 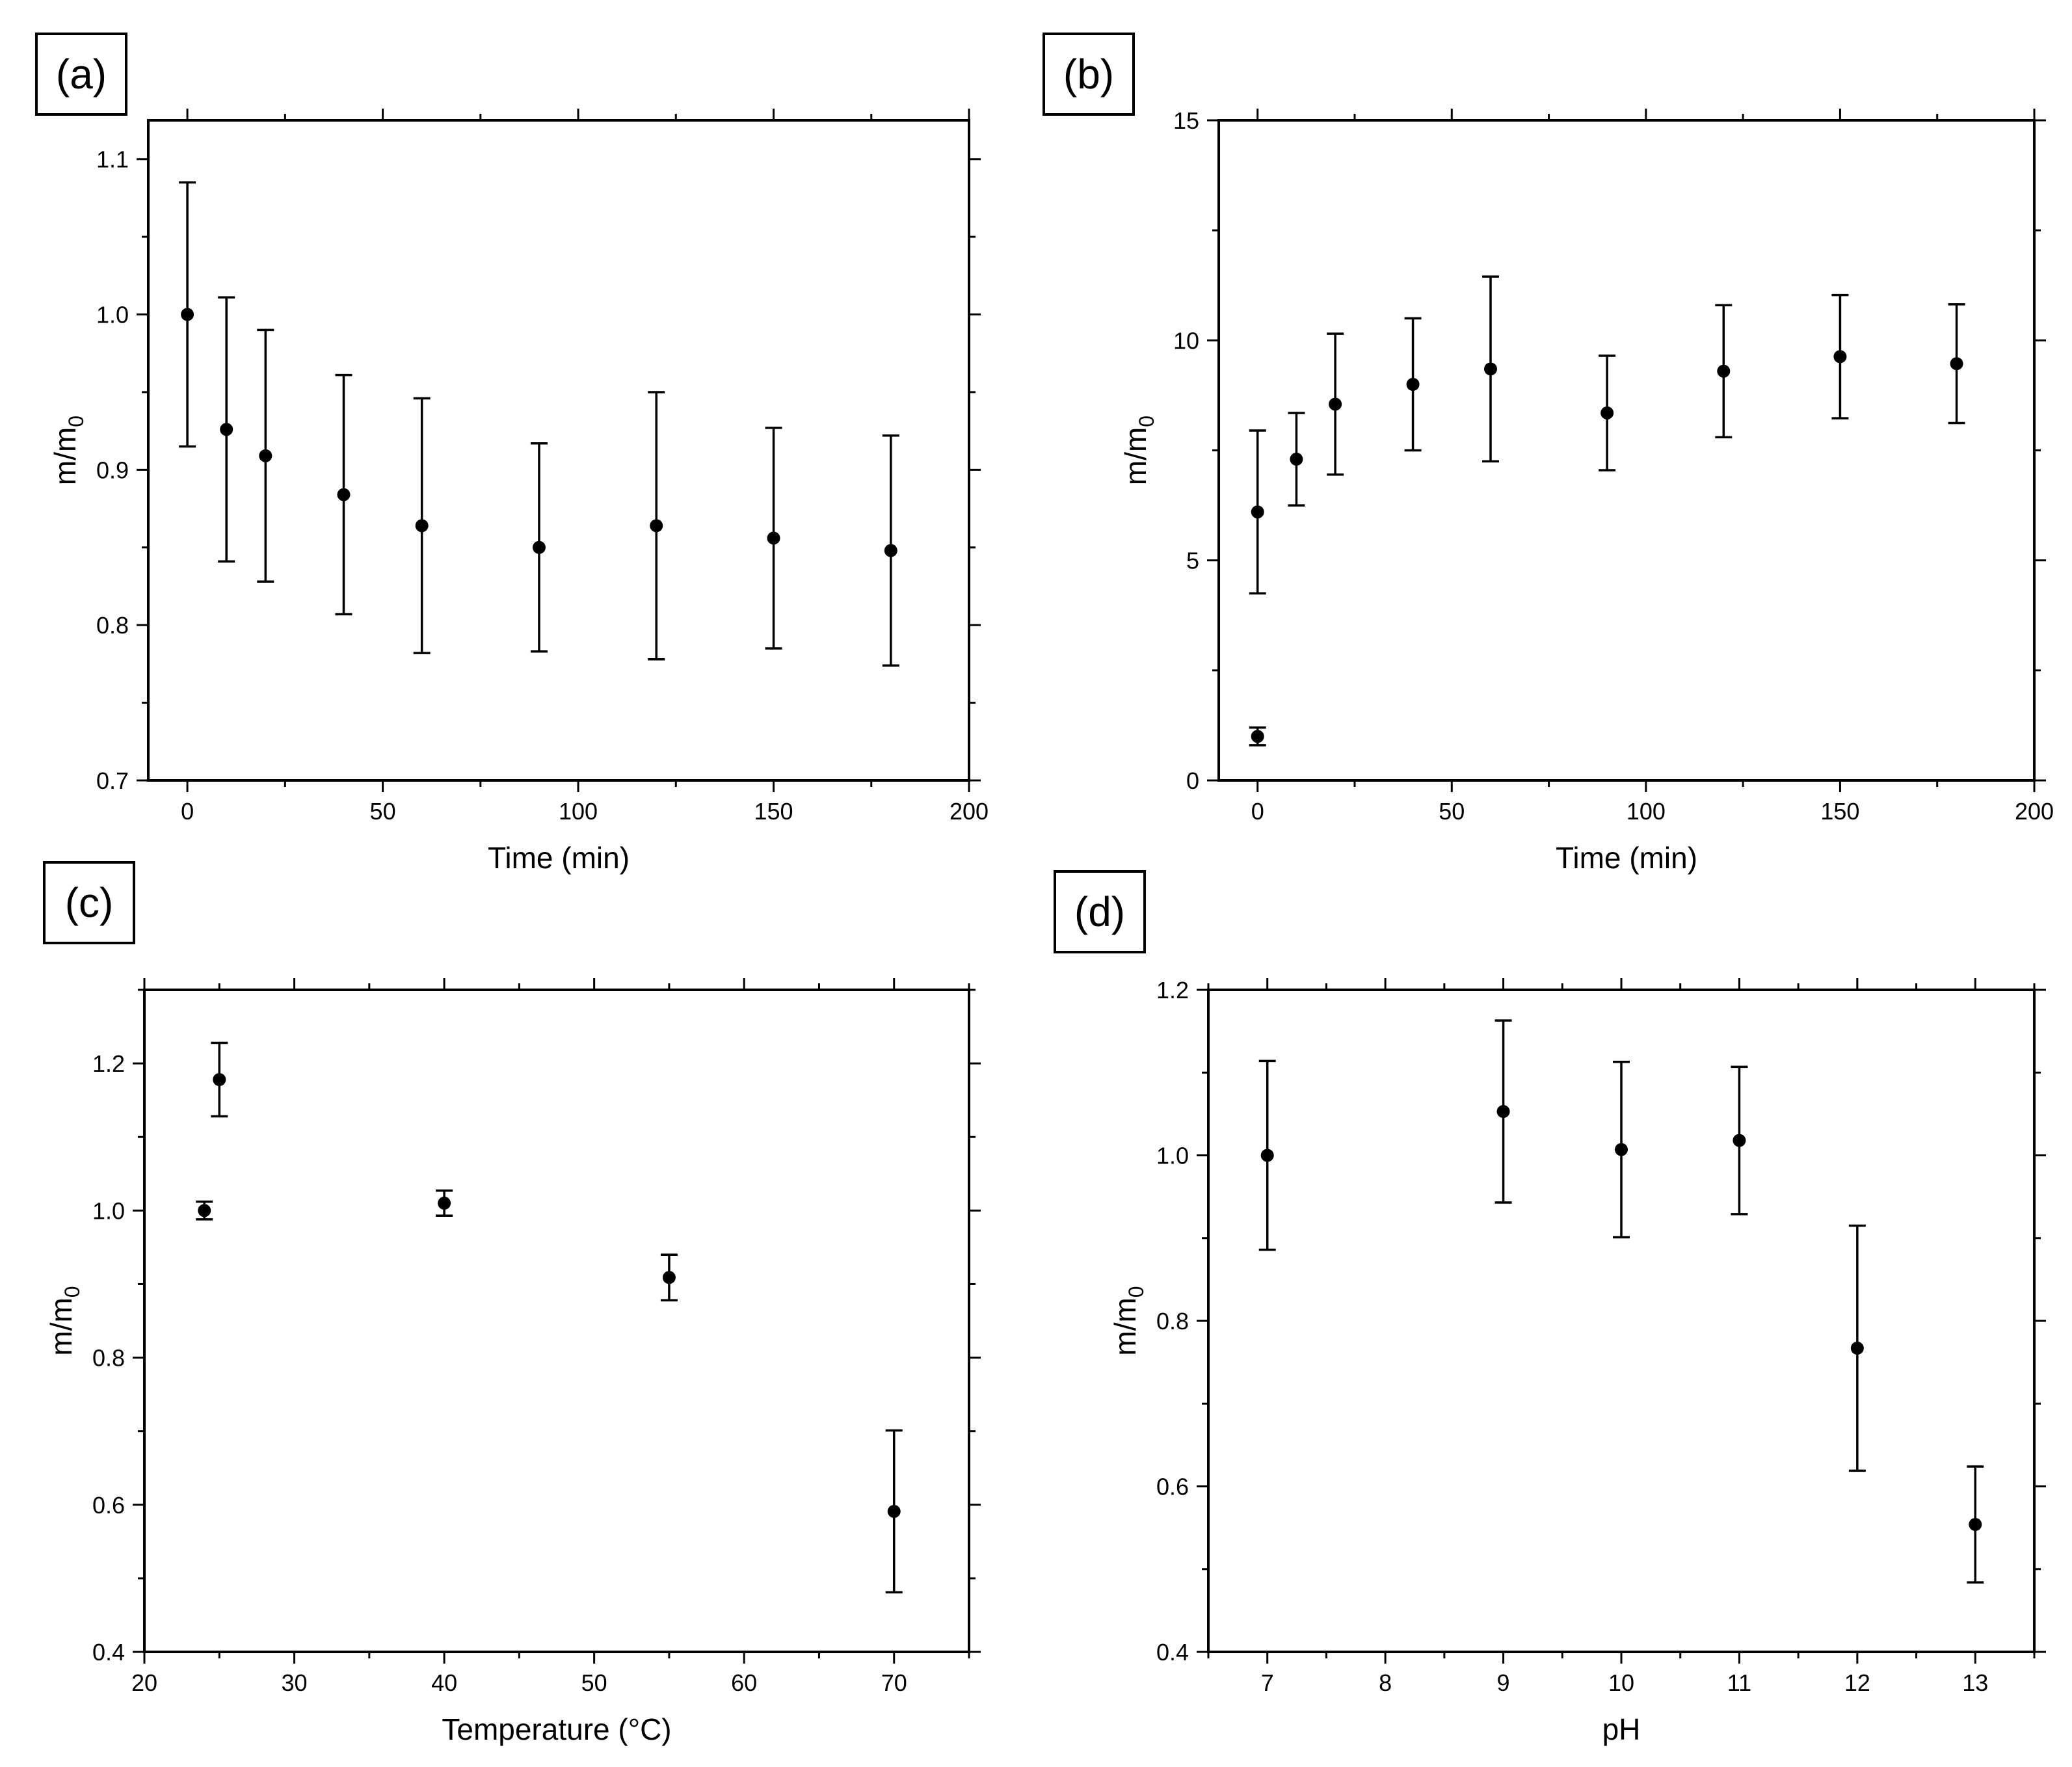 What do you see at coordinates (144, 1682) in the screenshot?
I see `panel-c-xtick-label: 20` at bounding box center [144, 1682].